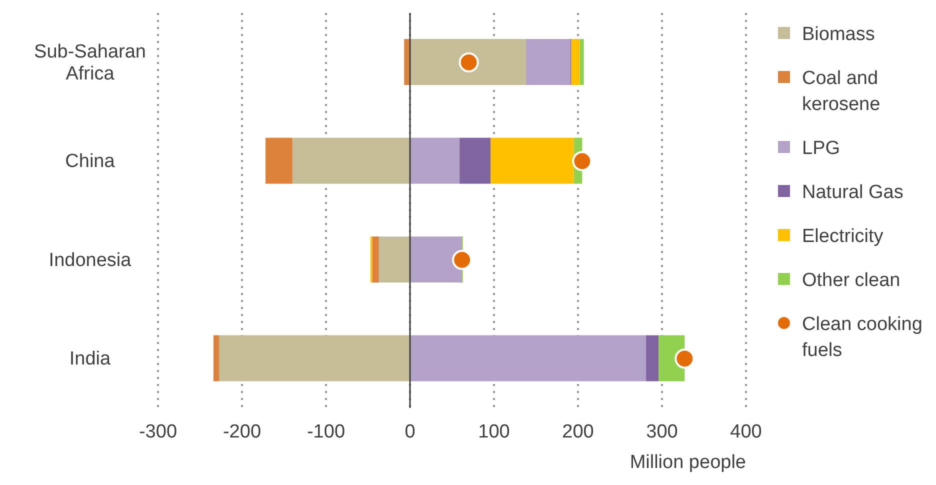 This screenshot has height=485, width=936. Describe the element at coordinates (688, 462) in the screenshot. I see `x-axis-title: Million people` at that location.